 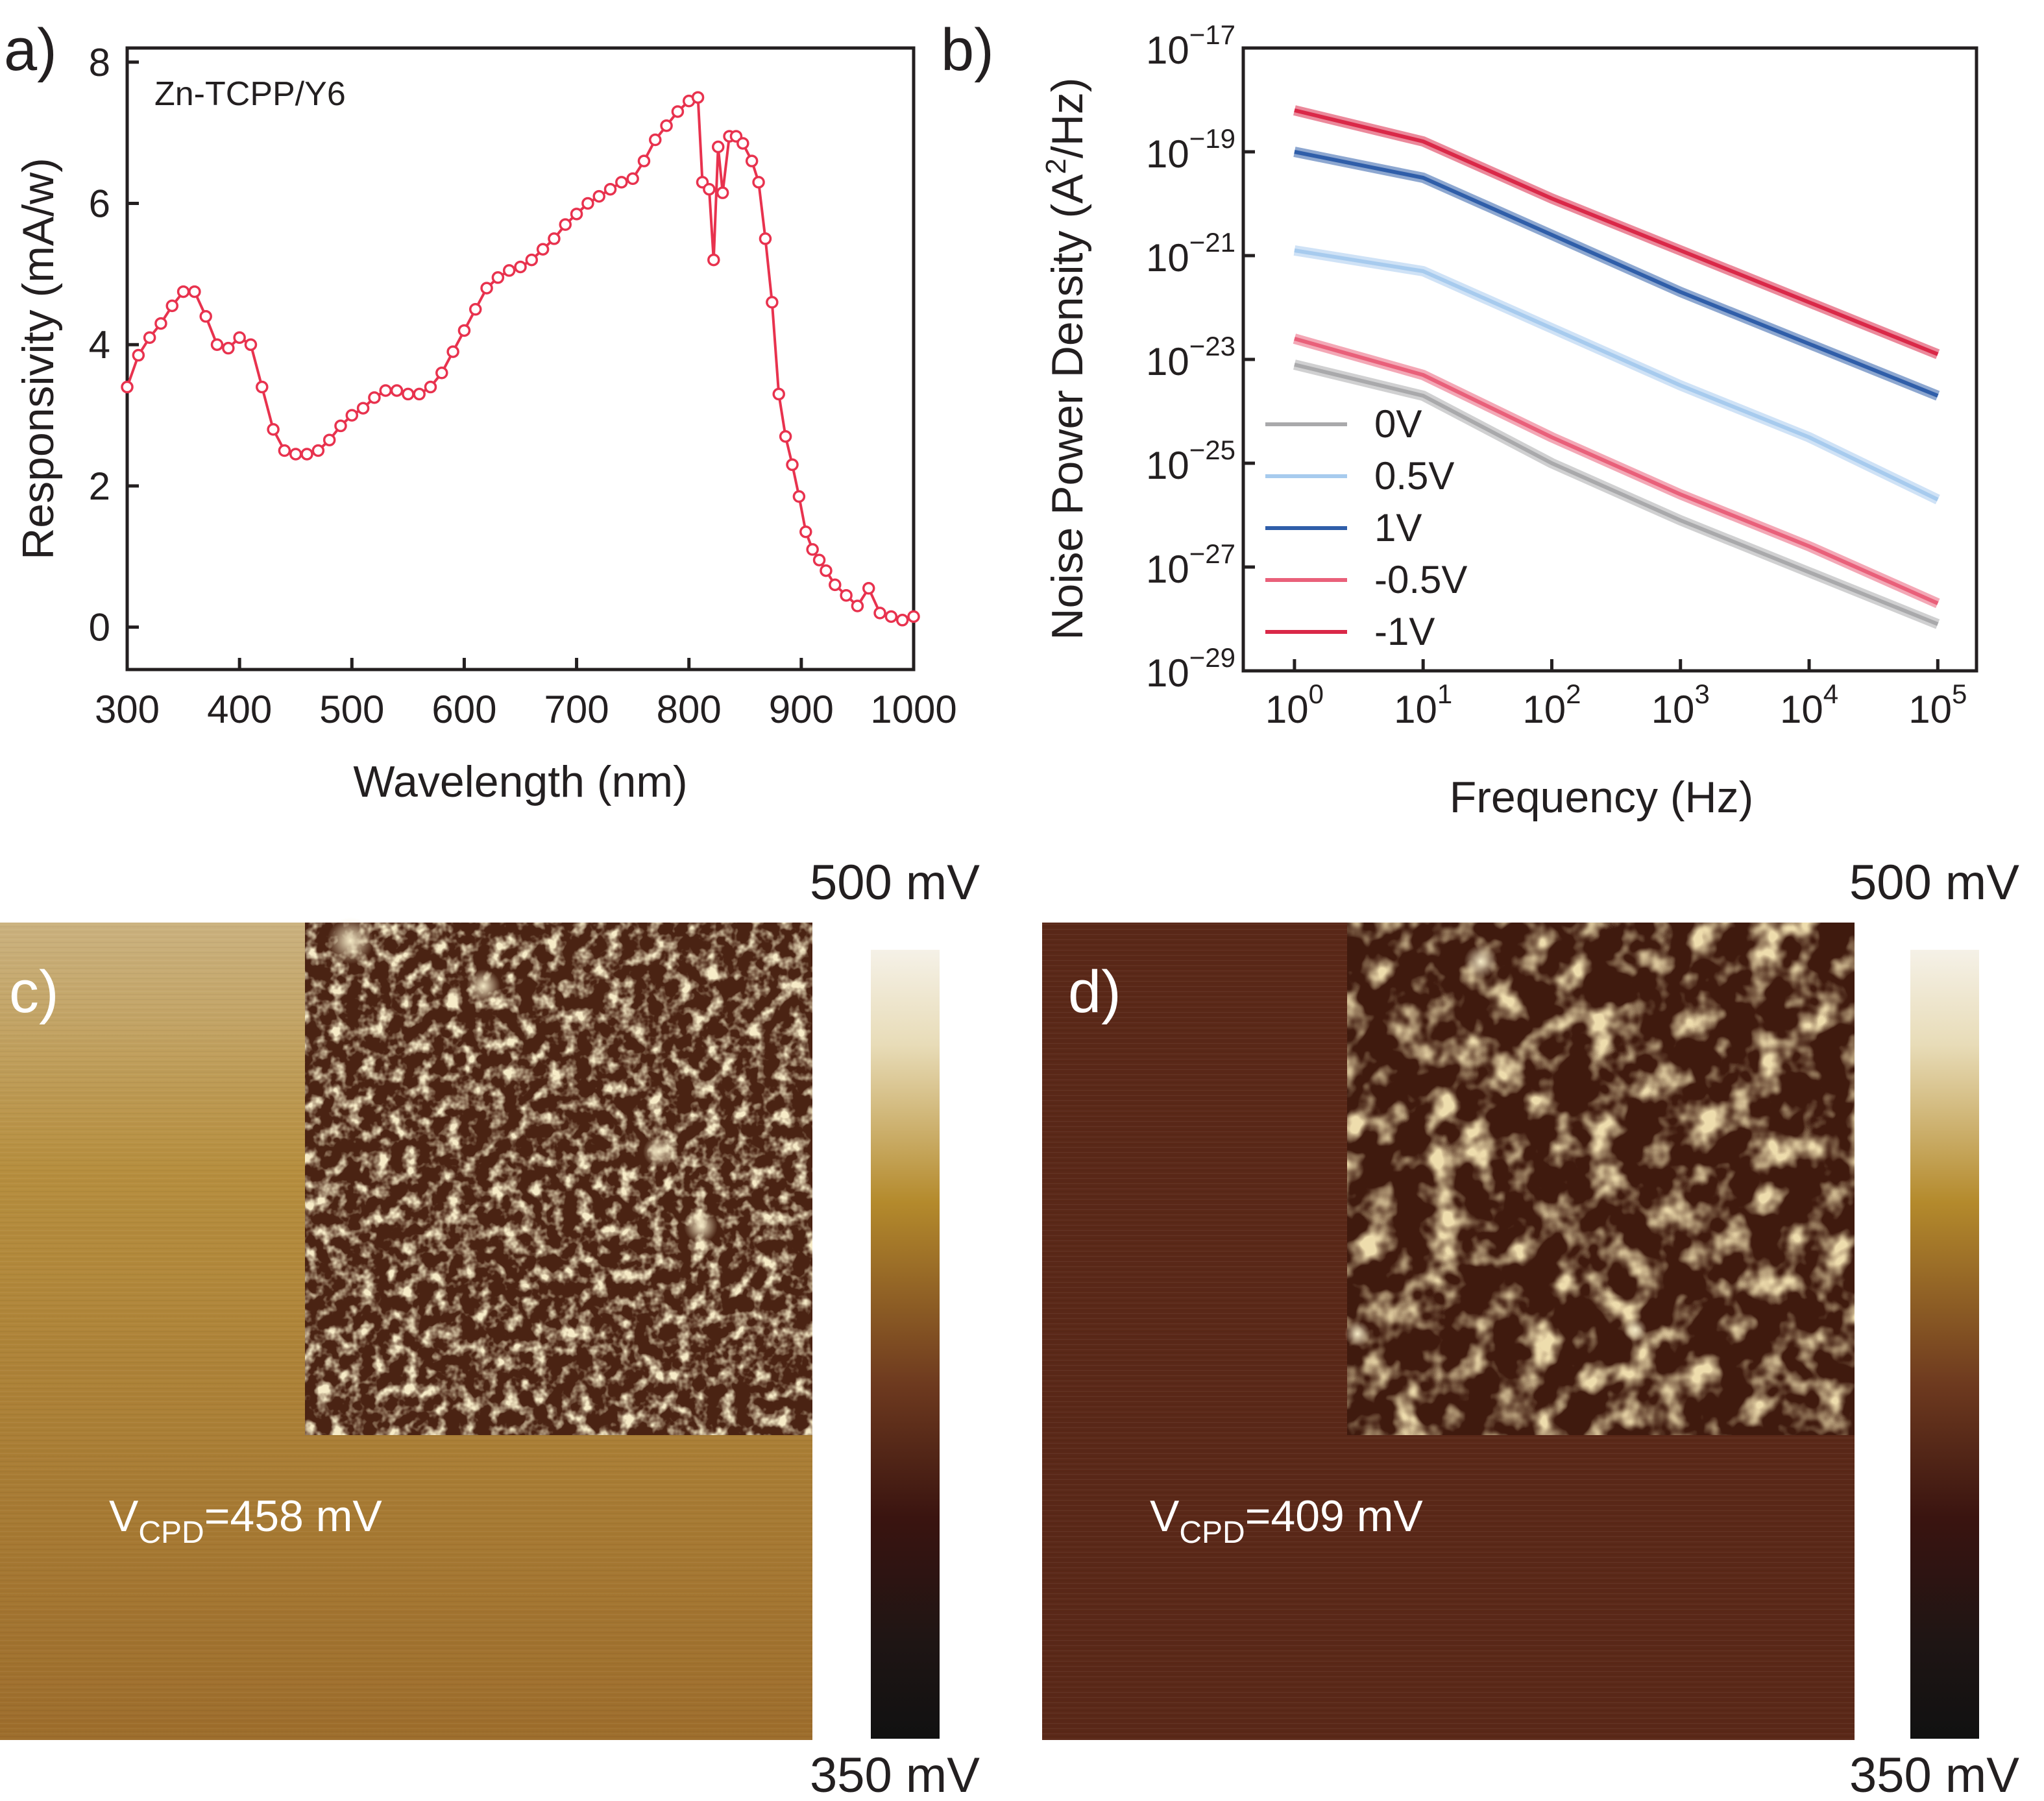 I want to click on x-tick-label: 10⁵, so click(x=1937, y=705).